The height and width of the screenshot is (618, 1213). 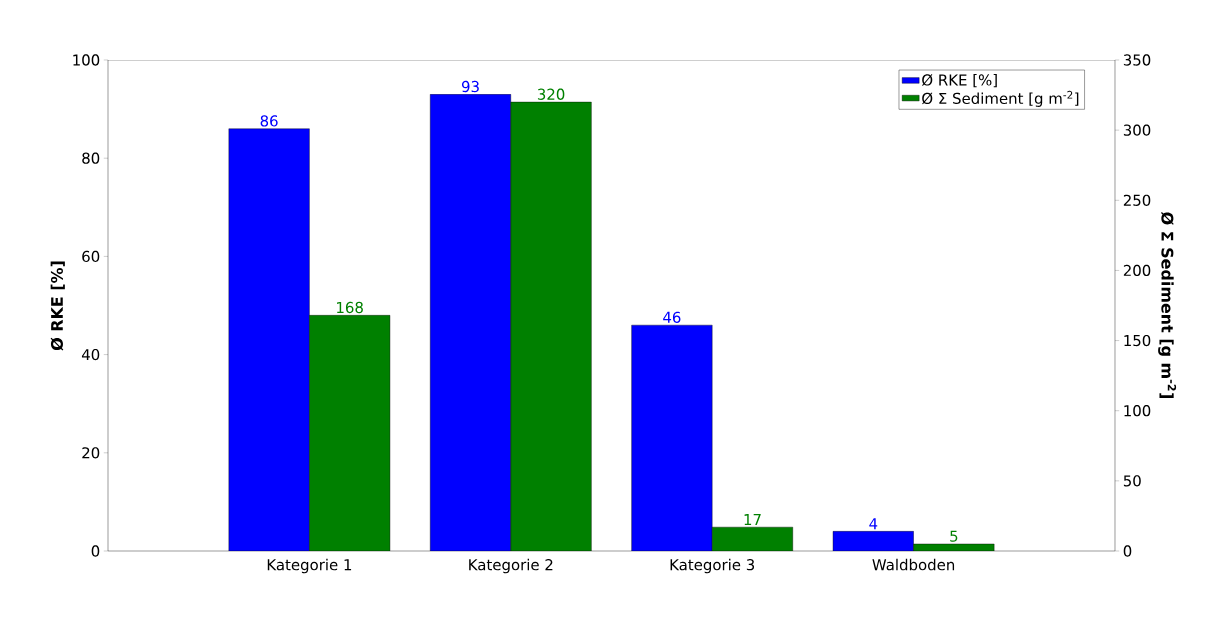 What do you see at coordinates (712, 566) in the screenshot?
I see `x-tick-label: Kategorie 3` at bounding box center [712, 566].